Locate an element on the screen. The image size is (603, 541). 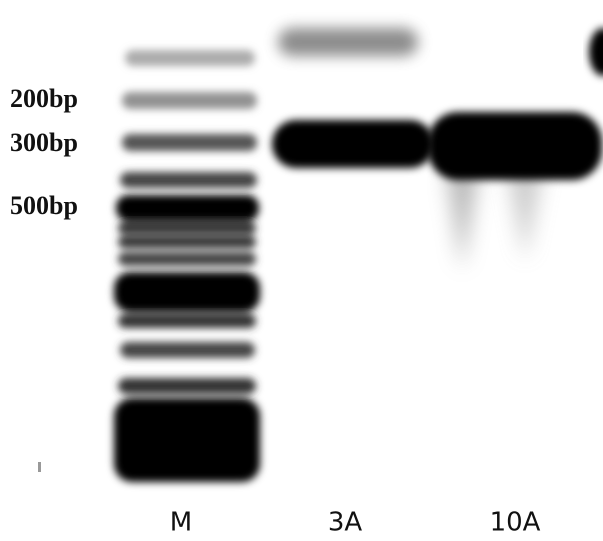
lane-label: 3A is located at coordinates (345, 523).